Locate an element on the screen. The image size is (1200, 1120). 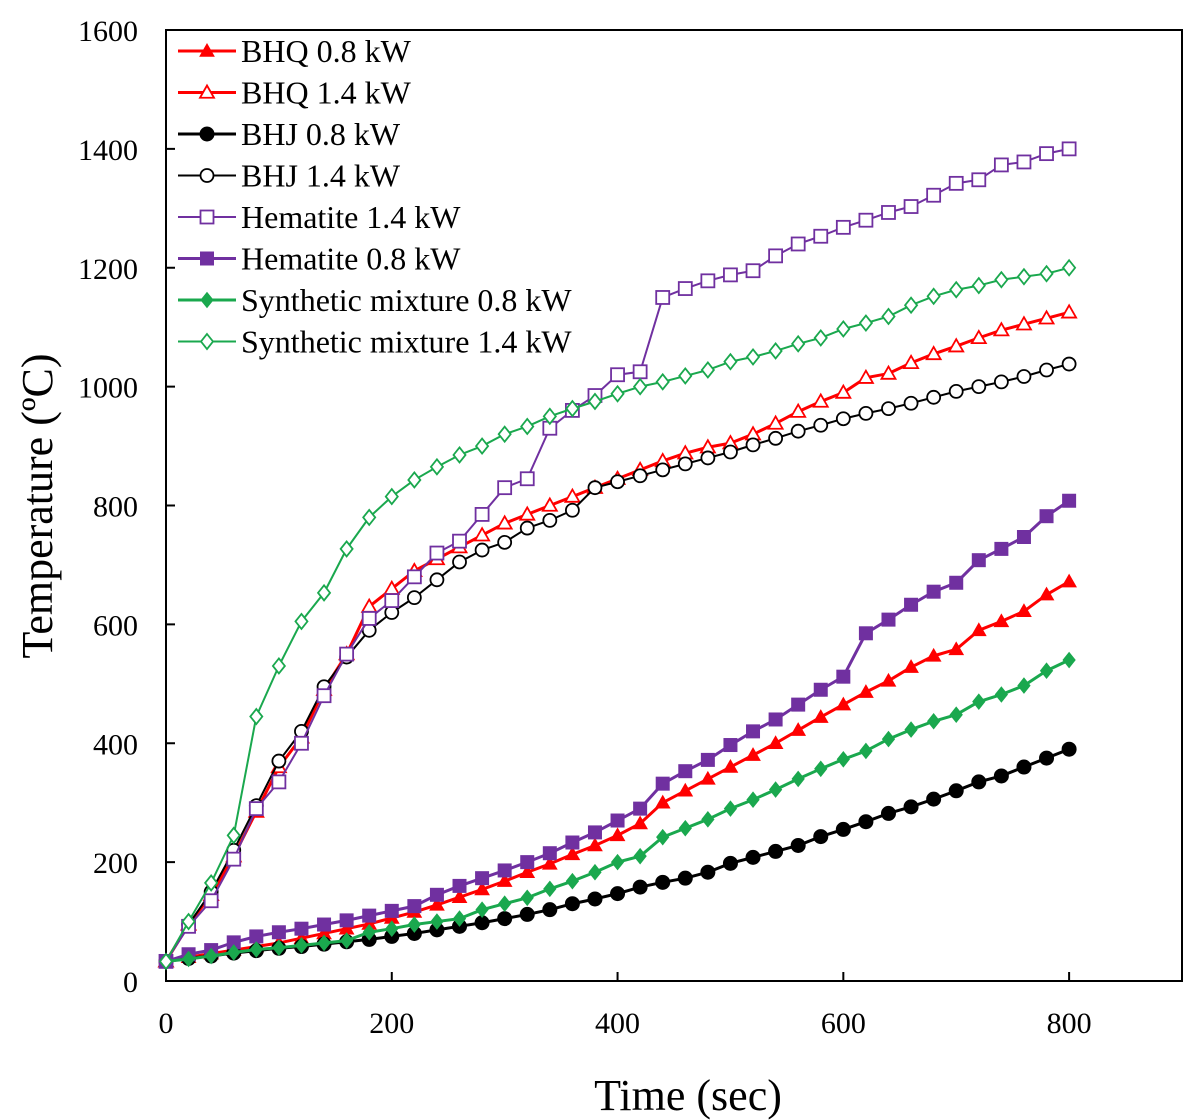
legend-label: Hematite 1.4 kW is located at coordinates (351, 217).